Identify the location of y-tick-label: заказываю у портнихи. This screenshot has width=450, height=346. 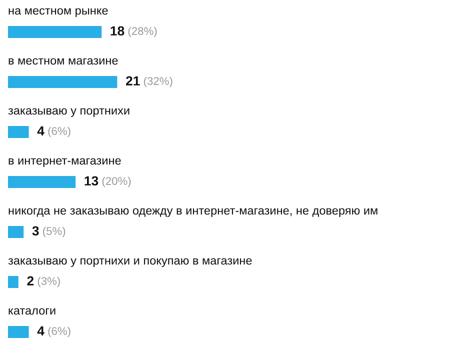
(69, 113).